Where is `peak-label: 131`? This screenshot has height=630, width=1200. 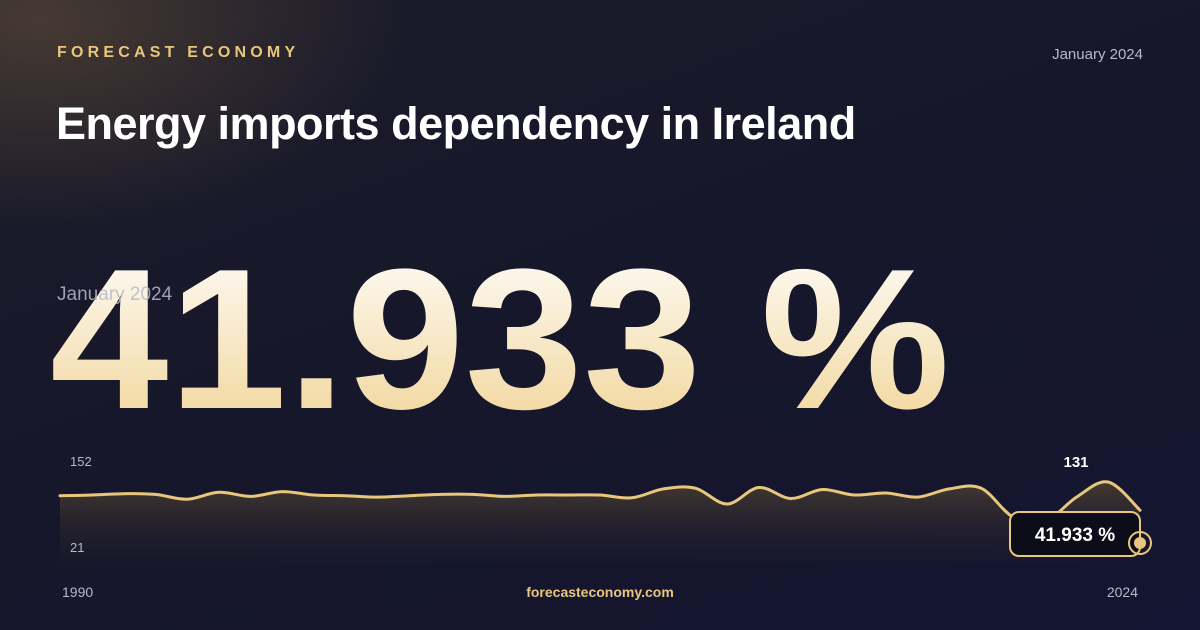
peak-label: 131 is located at coordinates (1075, 462).